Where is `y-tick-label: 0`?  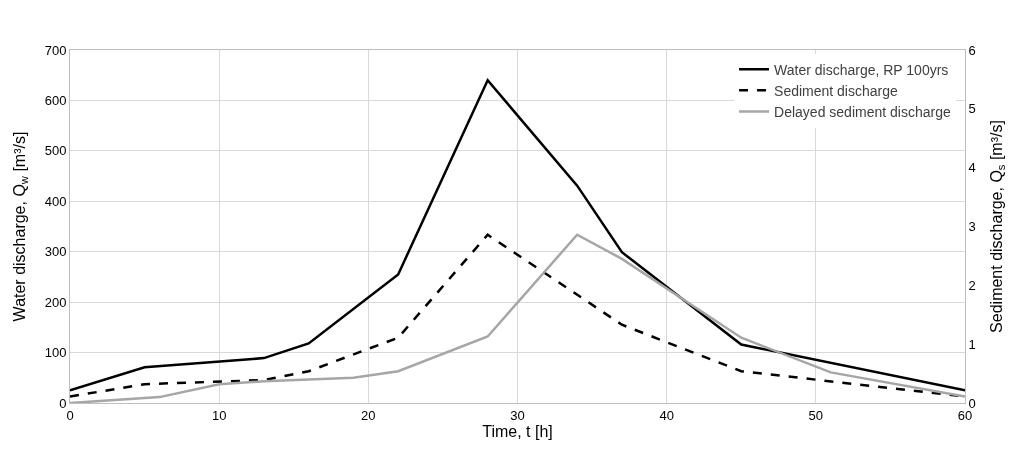
y-tick-label: 0 is located at coordinates (63, 403).